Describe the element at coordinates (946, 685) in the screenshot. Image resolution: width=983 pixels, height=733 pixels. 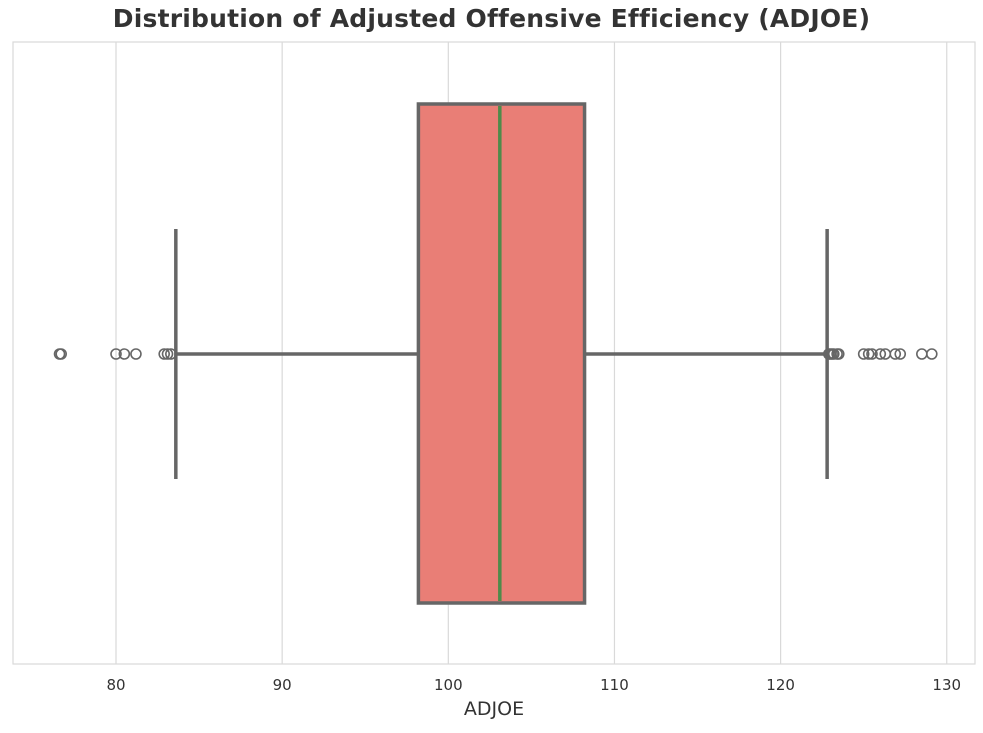
I see `x-tick-label: 130` at that location.